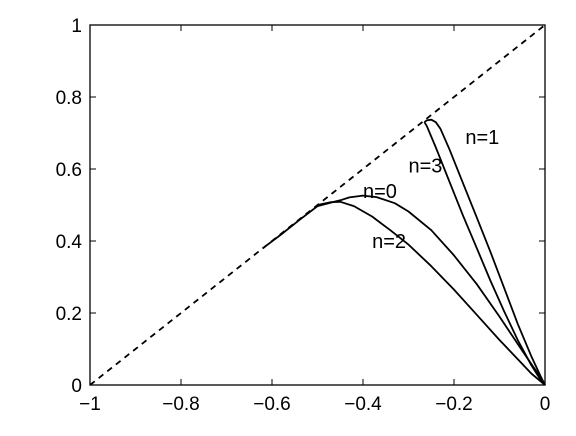 Image resolution: width=576 pixels, height=436 pixels. What do you see at coordinates (431, 190) in the screenshot?
I see `annotation-layer: n=1 n=3 n=0 n=2` at bounding box center [431, 190].